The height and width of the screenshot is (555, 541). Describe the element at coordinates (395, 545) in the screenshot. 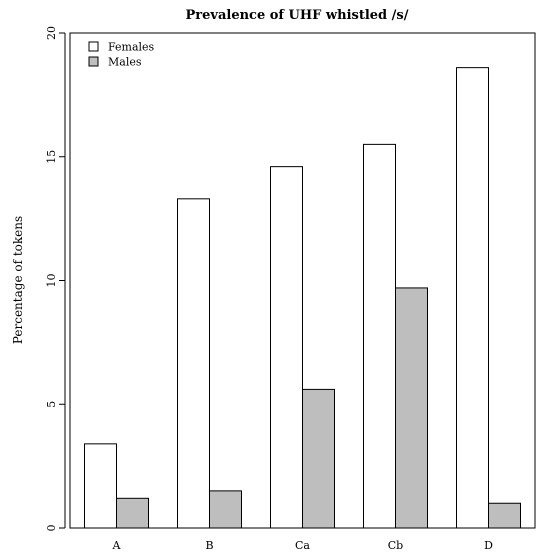

I see `x-tick-label: Cb` at that location.